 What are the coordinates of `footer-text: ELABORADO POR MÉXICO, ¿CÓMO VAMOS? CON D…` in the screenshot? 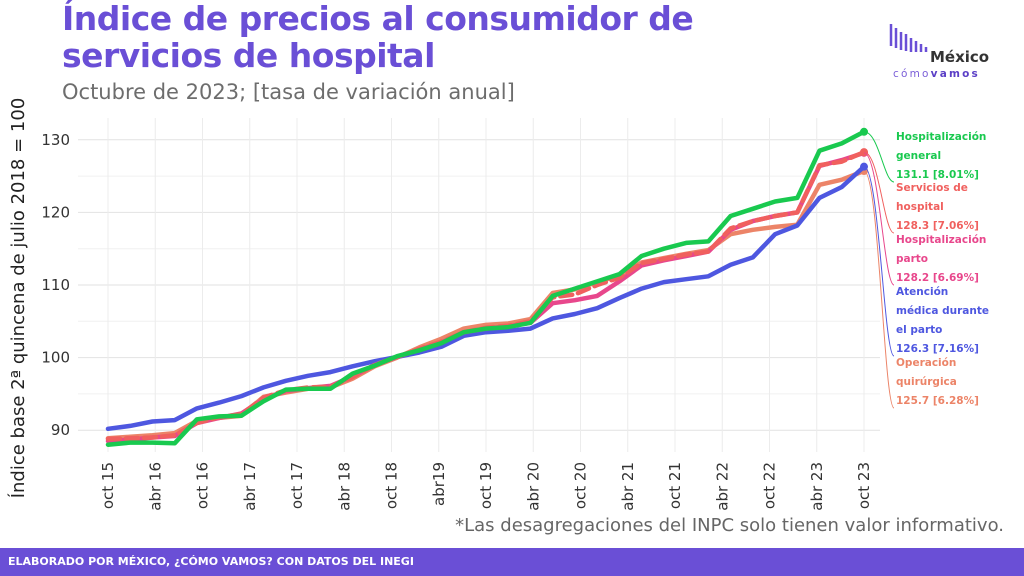 It's located at (211, 561).